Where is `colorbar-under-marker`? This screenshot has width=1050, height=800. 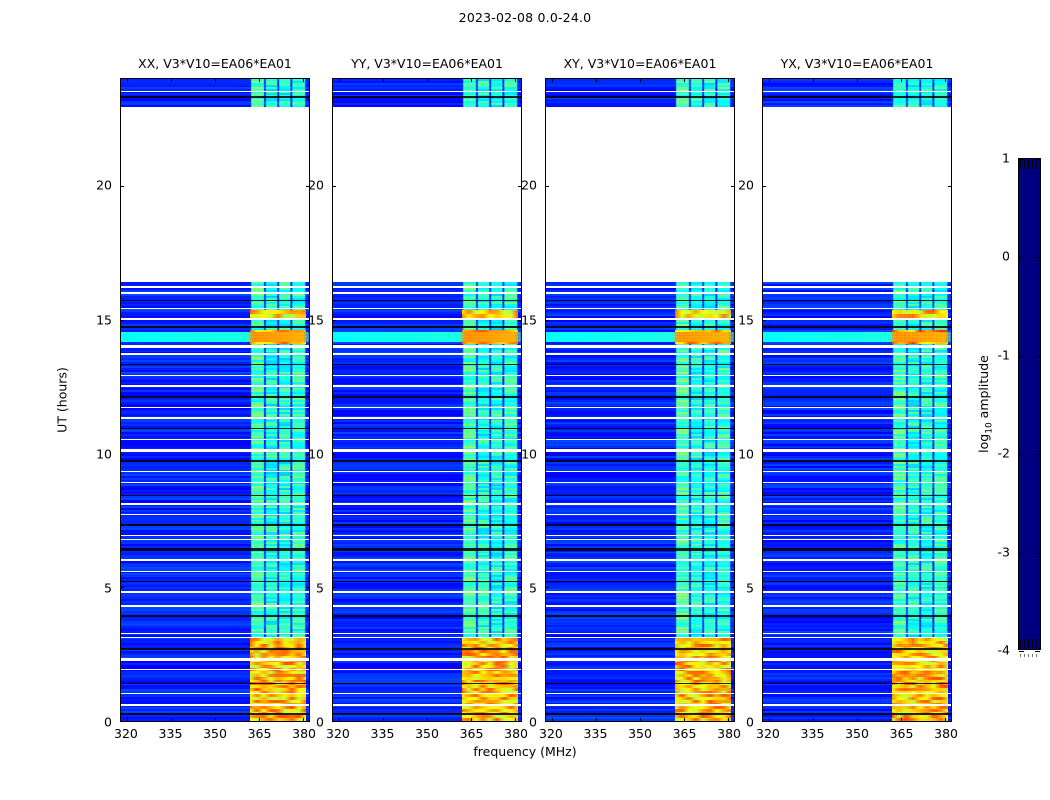 colorbar-under-marker is located at coordinates (1030, 643).